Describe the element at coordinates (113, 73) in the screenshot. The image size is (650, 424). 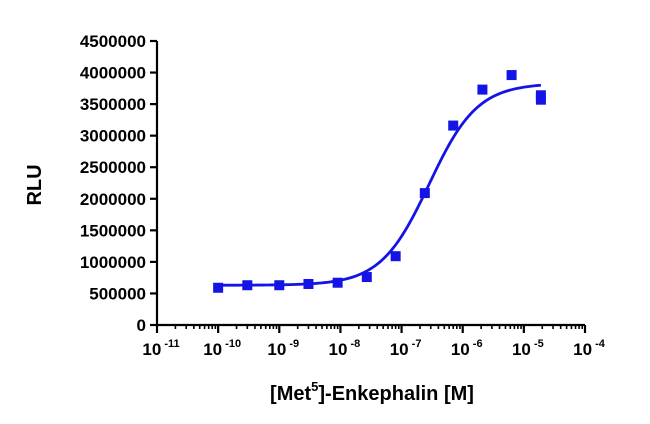
I see `y-tick-label: 4000000` at that location.